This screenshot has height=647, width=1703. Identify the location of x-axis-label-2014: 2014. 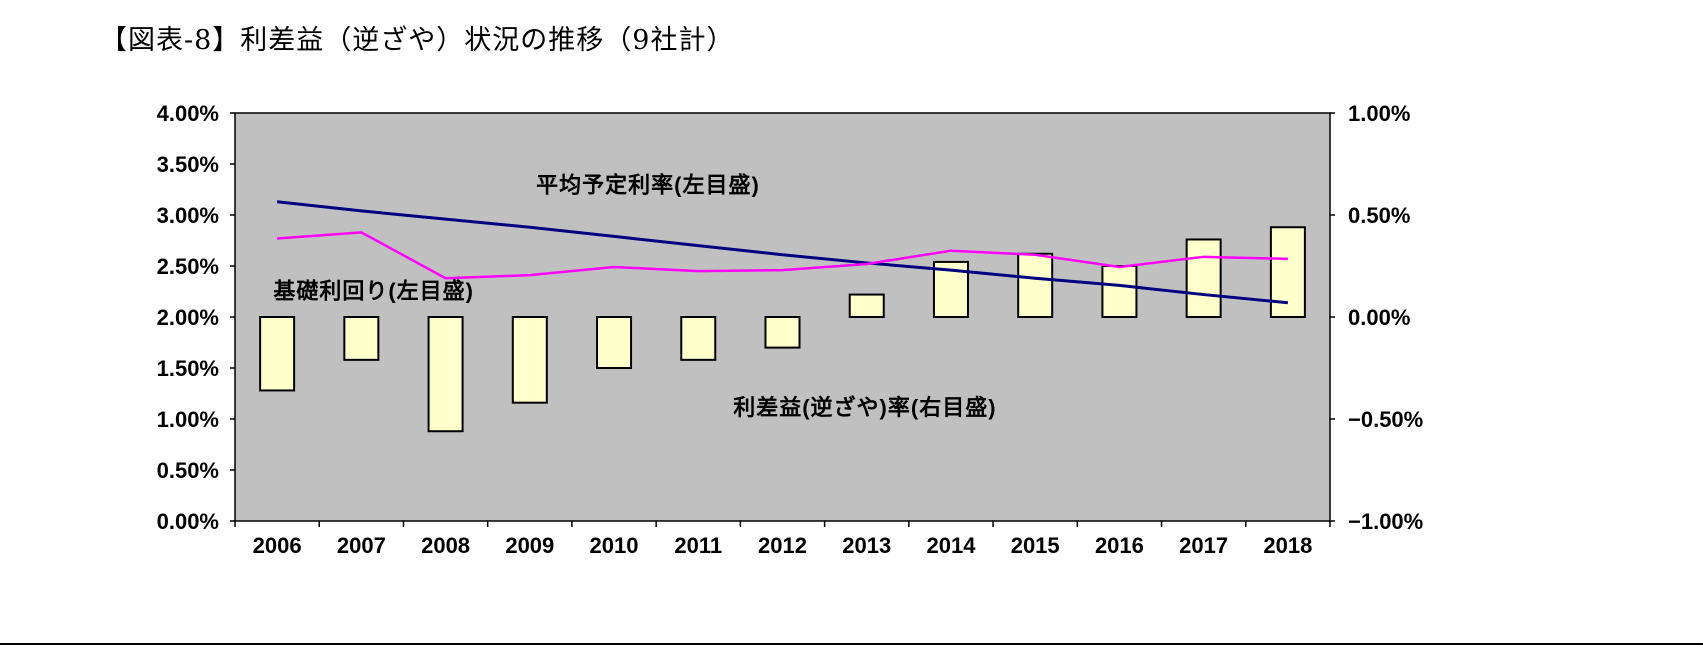
(951, 545).